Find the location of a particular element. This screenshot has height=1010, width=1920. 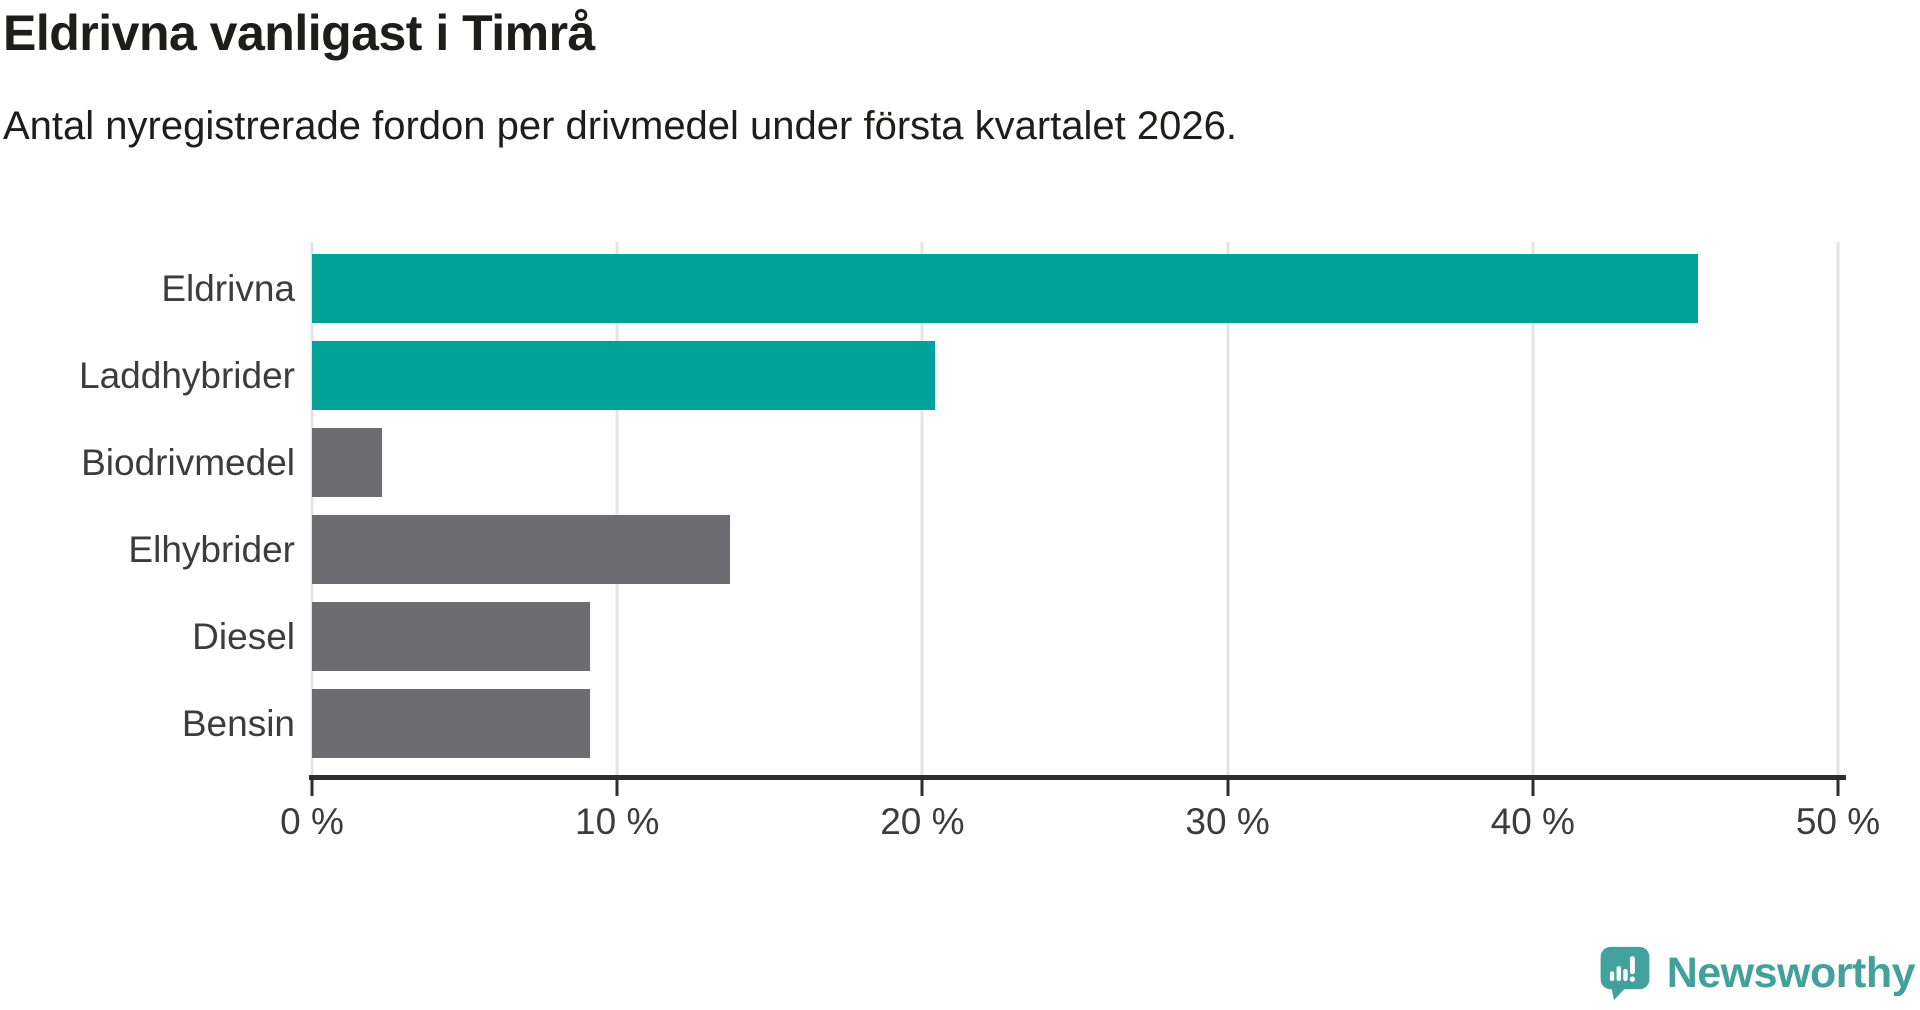

chart-title: Eldrivna vanligast i Timrå is located at coordinates (299, 33).